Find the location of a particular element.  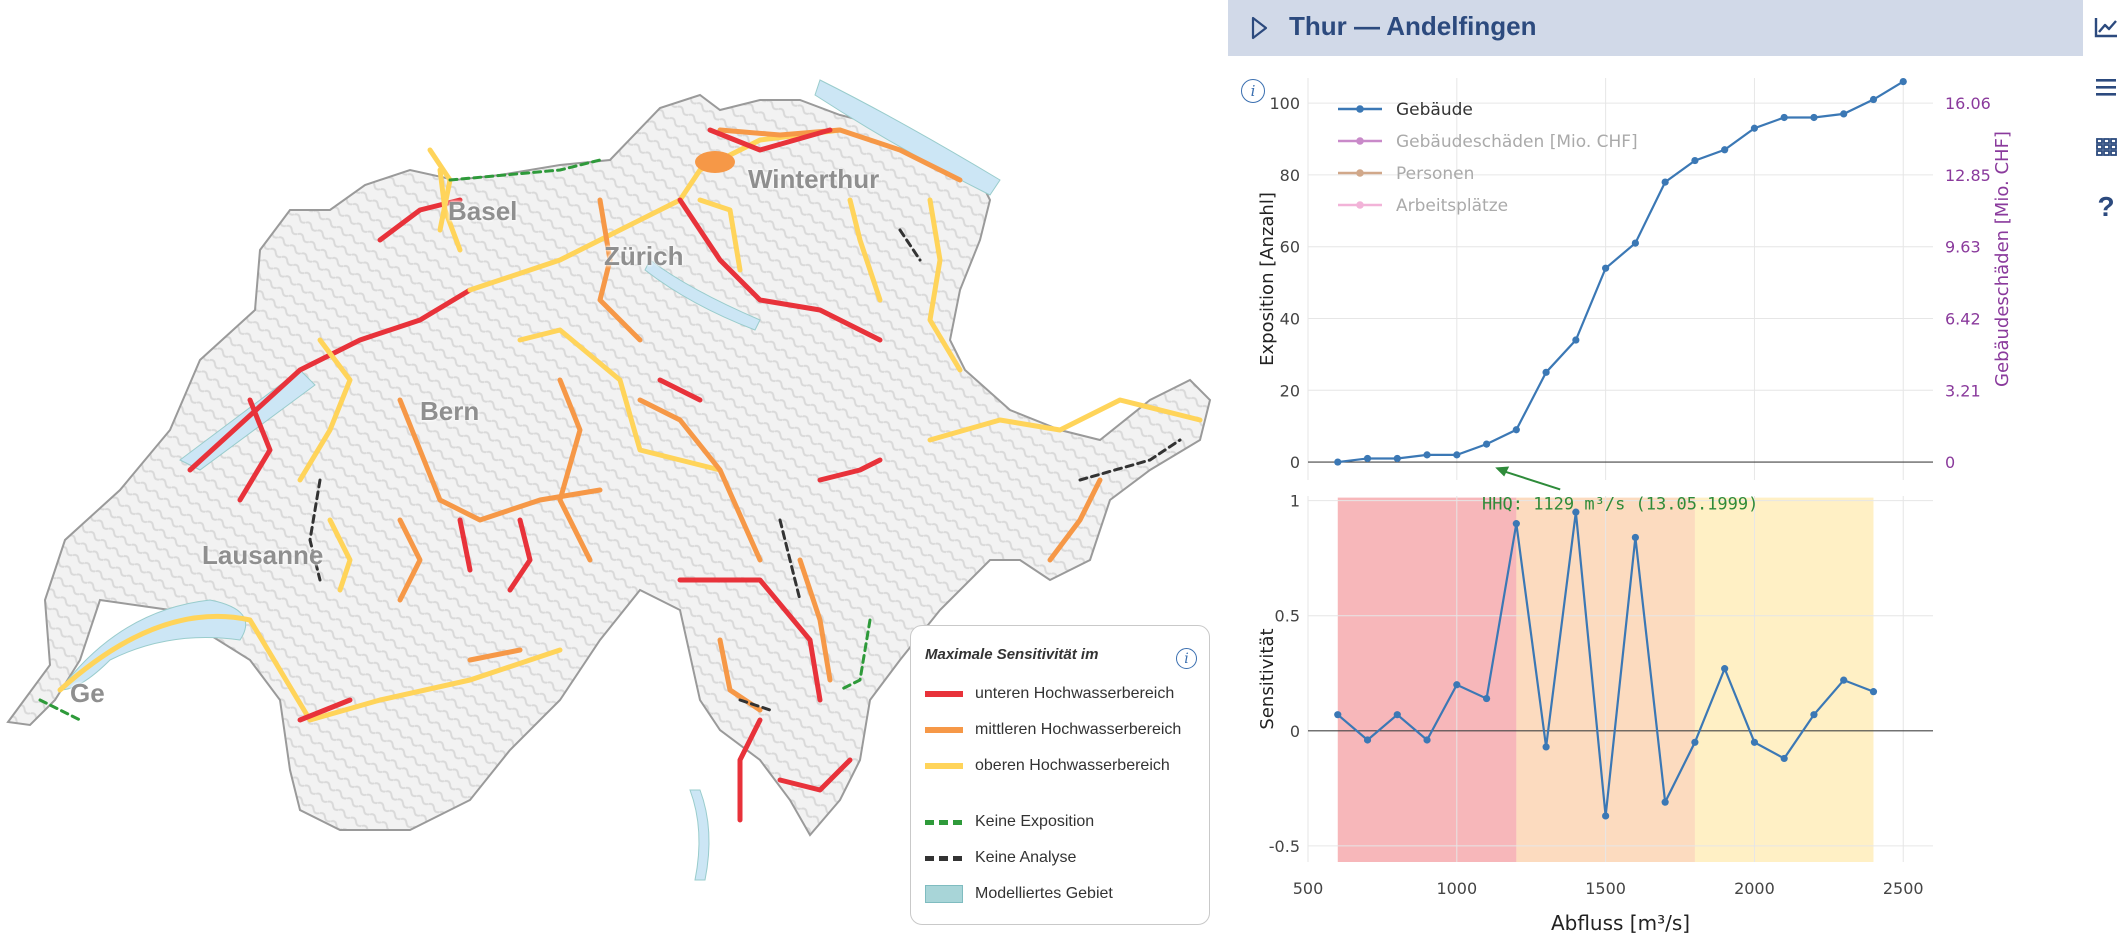

lake-constance is located at coordinates (907, 137).